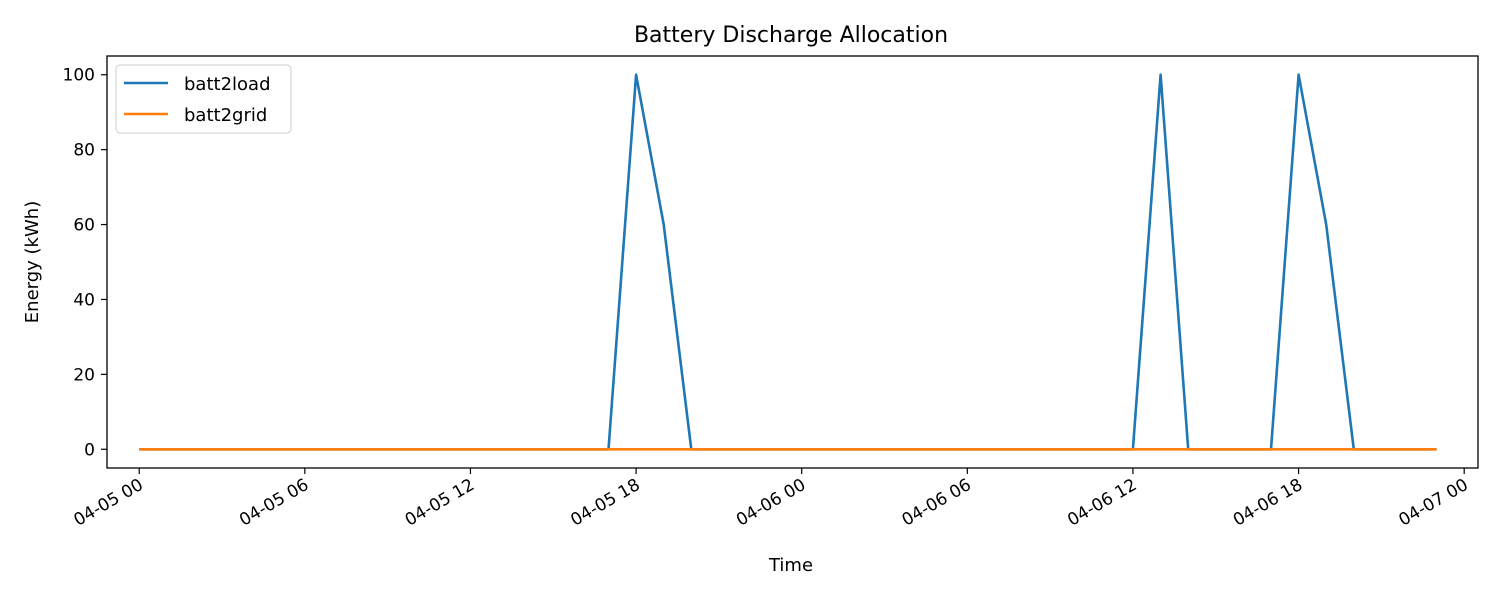 Image resolution: width=1500 pixels, height=600 pixels. I want to click on y-tick-label: 60, so click(84, 226).